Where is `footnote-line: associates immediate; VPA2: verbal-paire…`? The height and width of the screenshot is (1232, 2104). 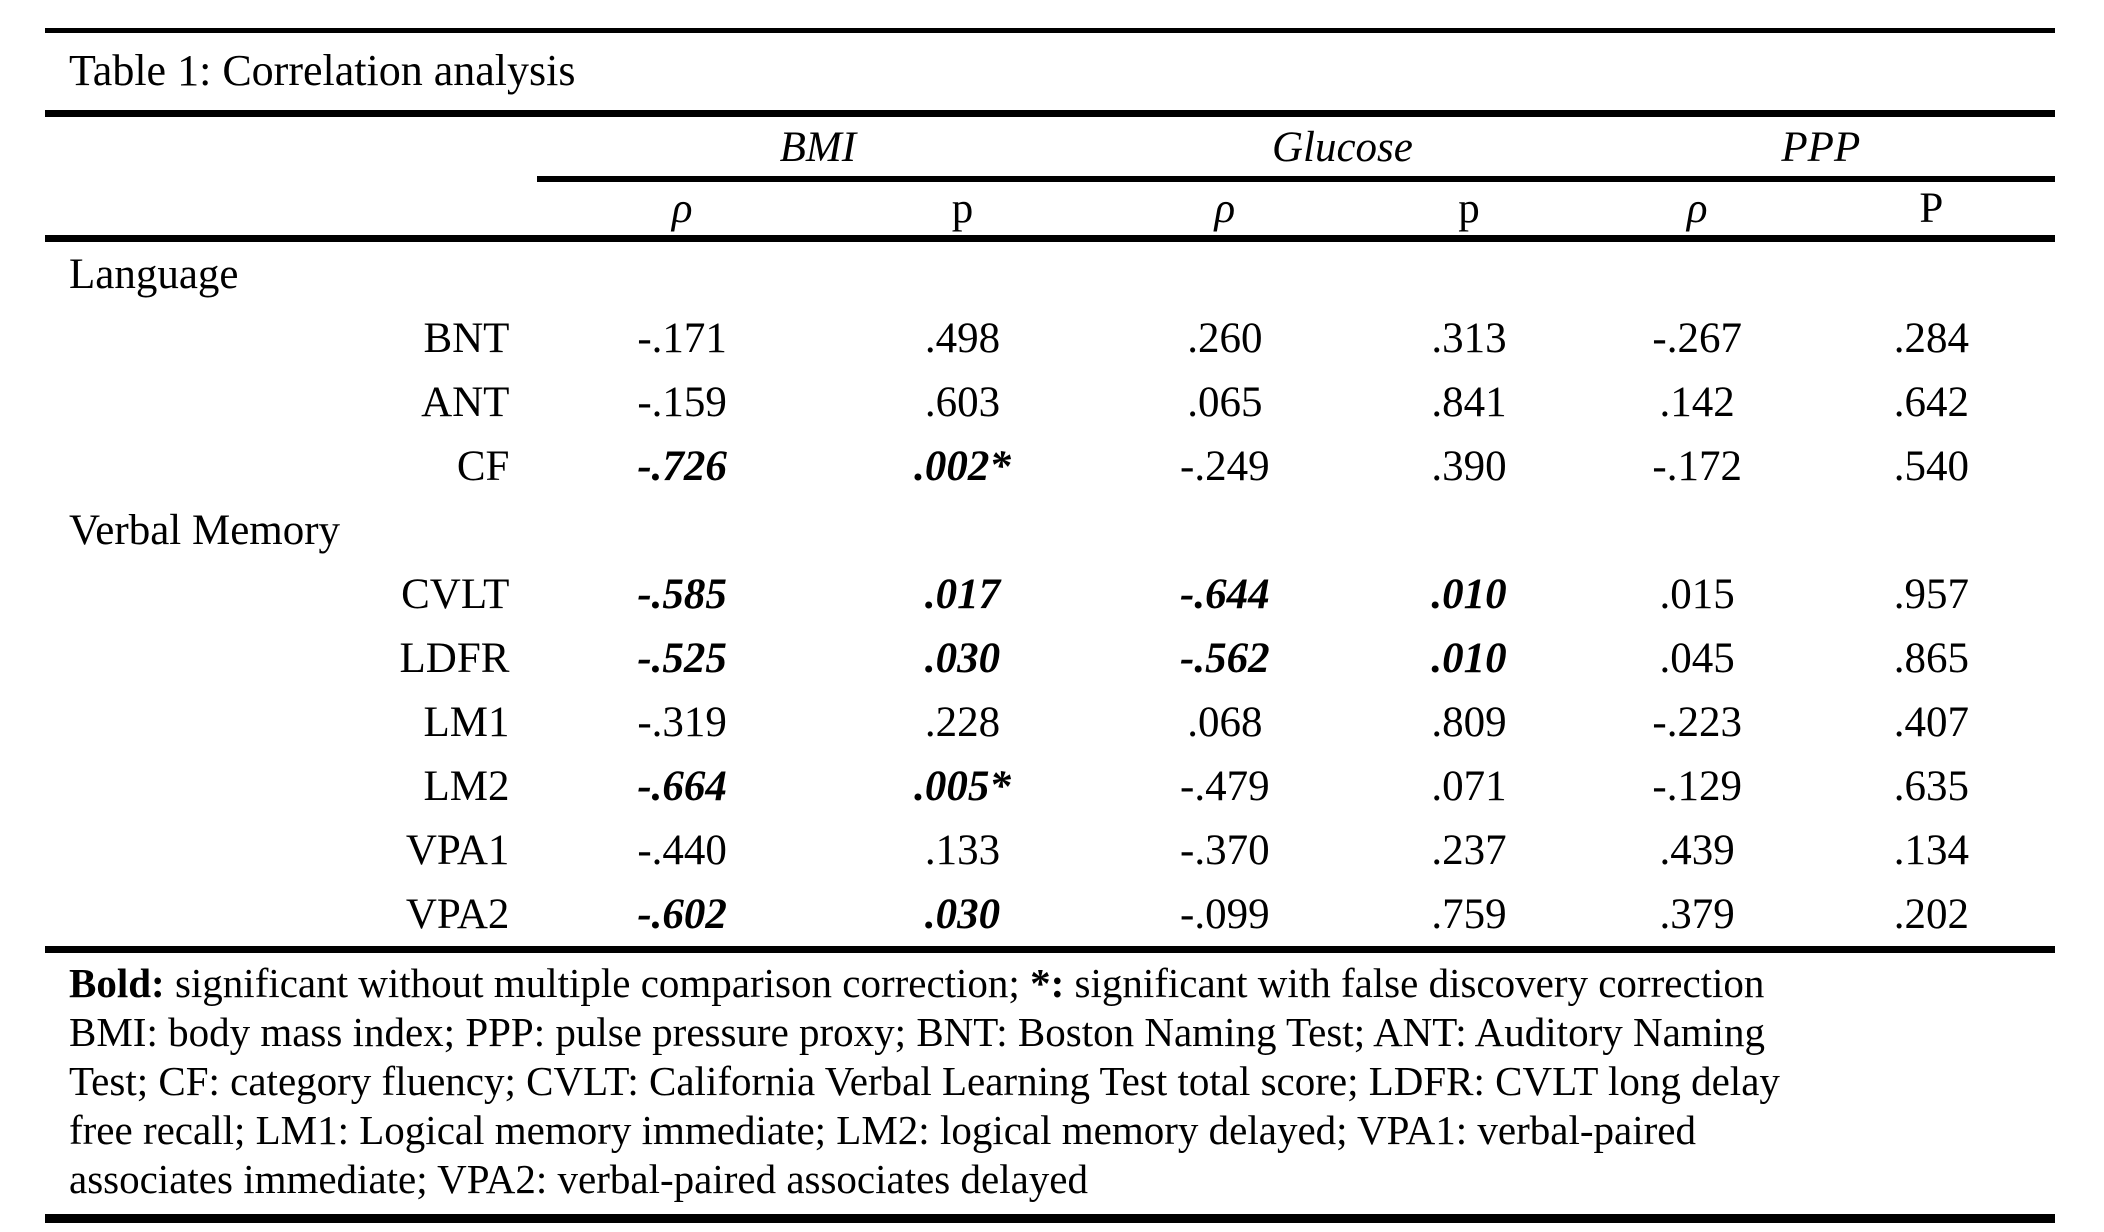
footnote-line: associates immediate; VPA2: verbal-paire… is located at coordinates (578, 1179).